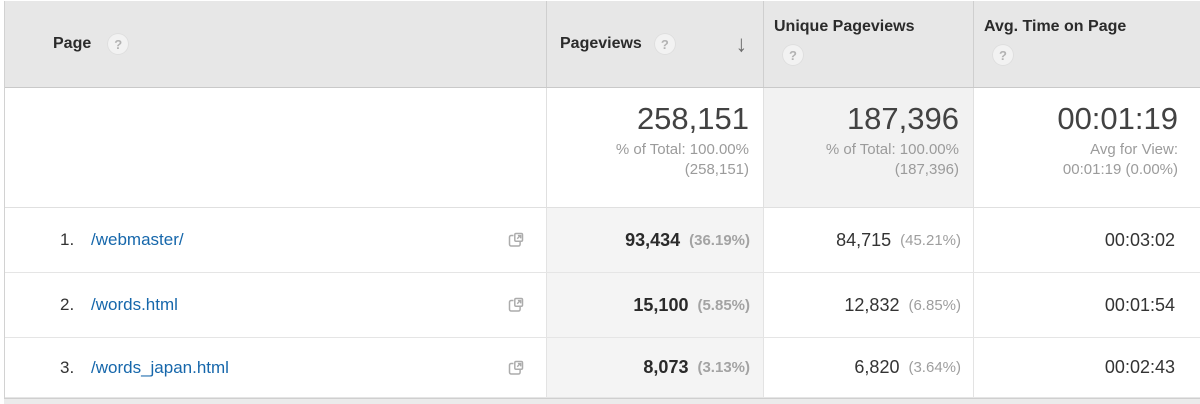  Describe the element at coordinates (1139, 367) in the screenshot. I see `avg-time-value: 00:02:43` at that location.